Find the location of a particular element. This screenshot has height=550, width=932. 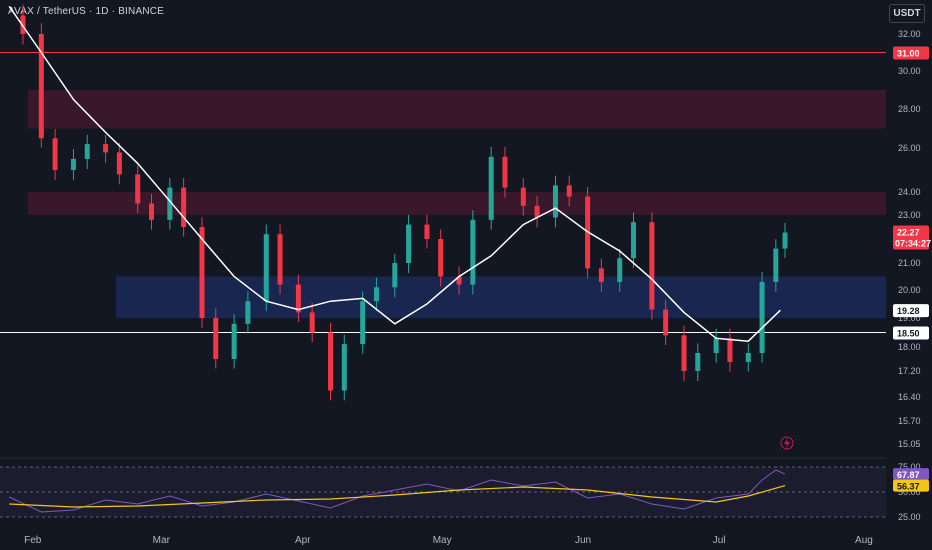

time-tick-label: May is located at coordinates (442, 540).